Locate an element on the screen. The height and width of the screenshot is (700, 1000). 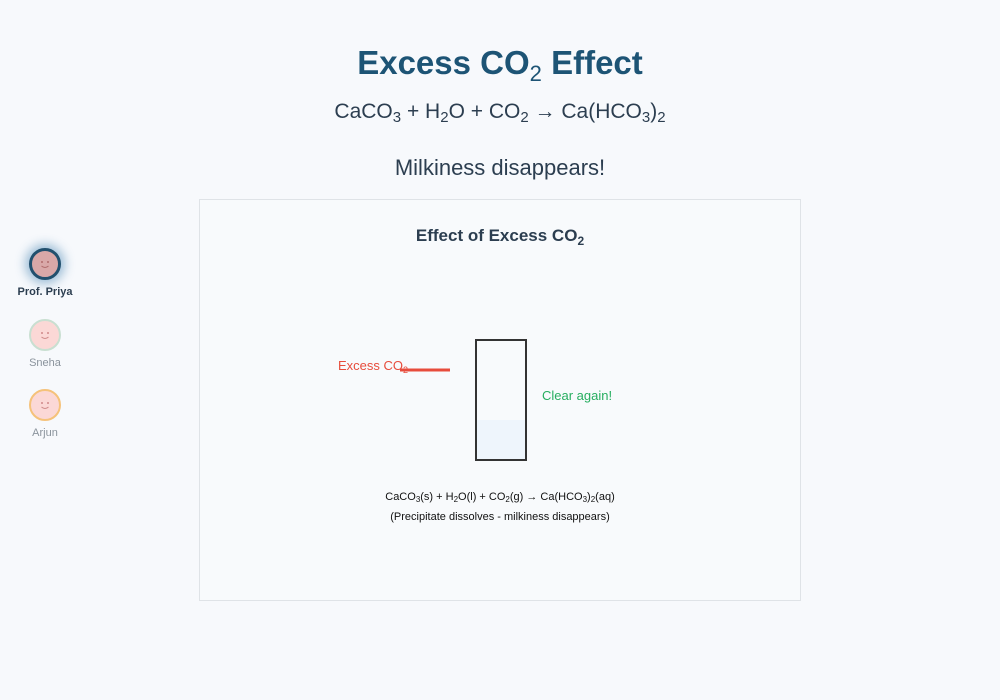
diagram-title: Effect of Excess CO2 is located at coordinates (500, 237).